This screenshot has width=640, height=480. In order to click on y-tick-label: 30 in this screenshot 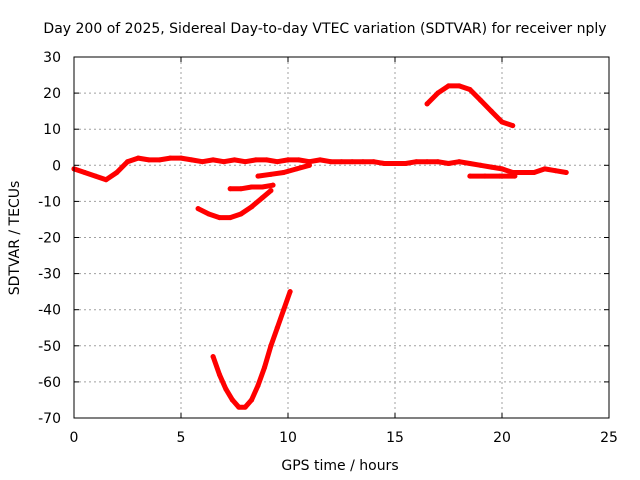, I will do `click(52, 58)`.